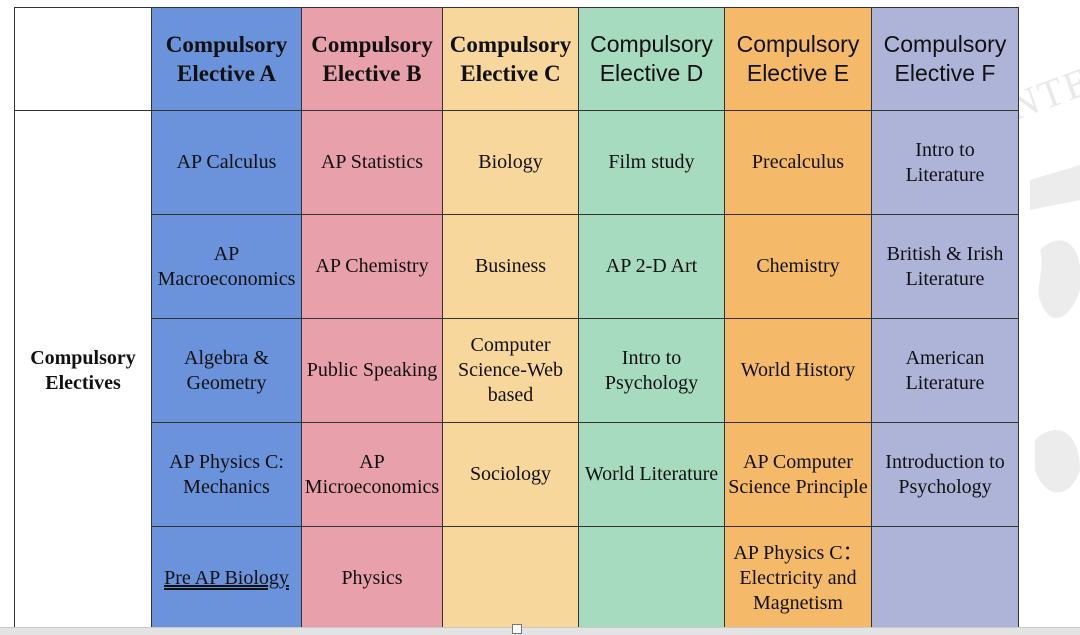  What do you see at coordinates (540, 631) in the screenshot?
I see `bottom-scrollbar` at bounding box center [540, 631].